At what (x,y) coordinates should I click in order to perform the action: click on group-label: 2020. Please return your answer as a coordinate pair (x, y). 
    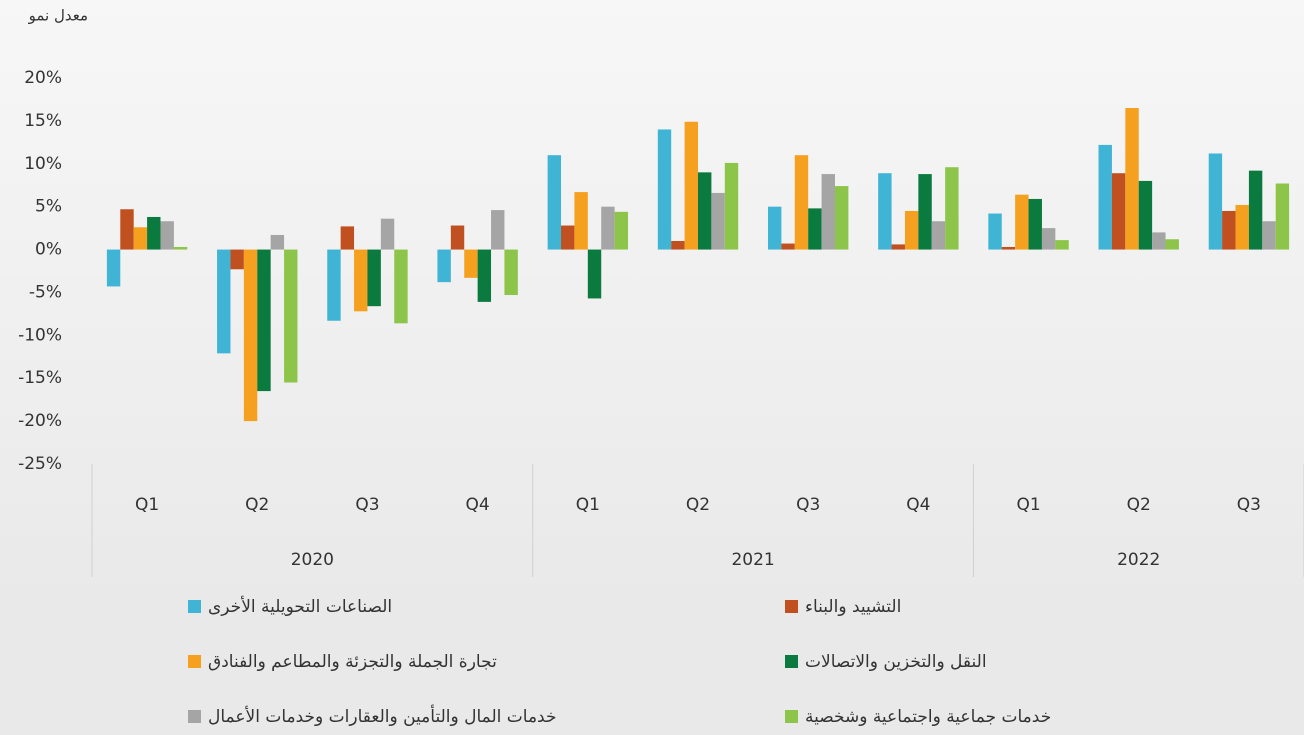
    Looking at the image, I should click on (312, 560).